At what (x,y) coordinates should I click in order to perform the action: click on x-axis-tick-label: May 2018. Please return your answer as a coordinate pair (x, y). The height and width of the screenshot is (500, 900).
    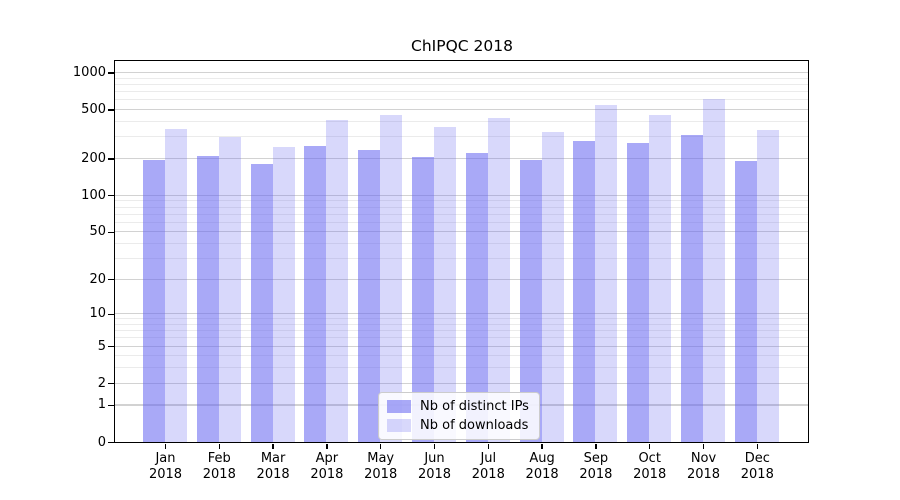
    Looking at the image, I should click on (381, 466).